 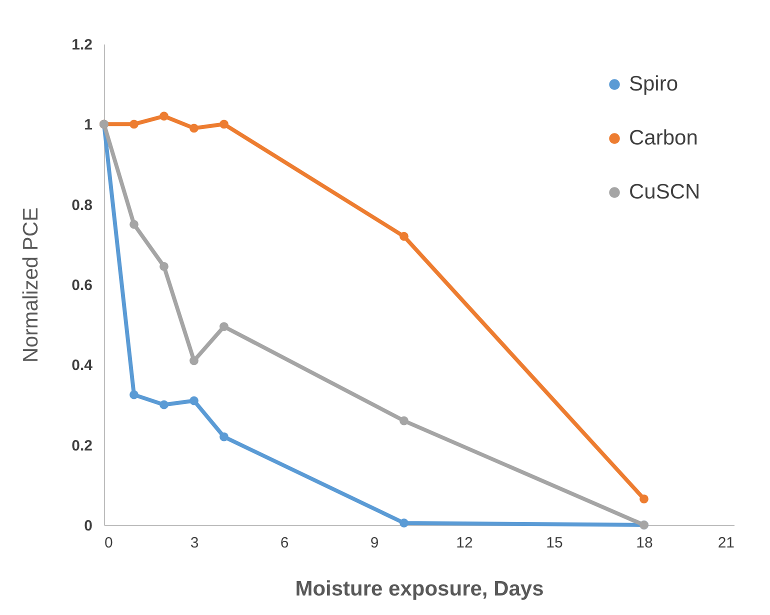 What do you see at coordinates (31, 285) in the screenshot?
I see `y-axis-title: Normalized PCE` at bounding box center [31, 285].